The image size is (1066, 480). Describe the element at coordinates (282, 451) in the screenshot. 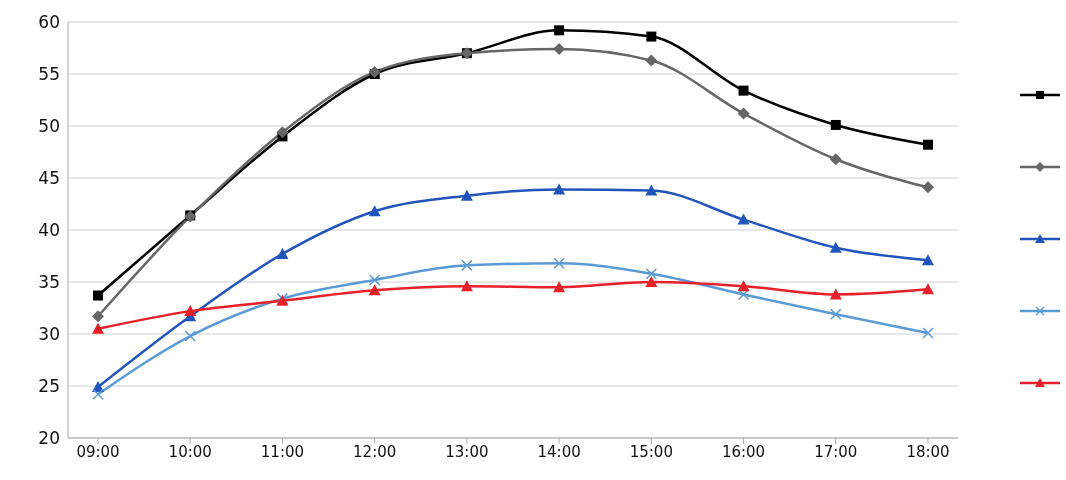

I see `x-tick-label: 11:00` at that location.